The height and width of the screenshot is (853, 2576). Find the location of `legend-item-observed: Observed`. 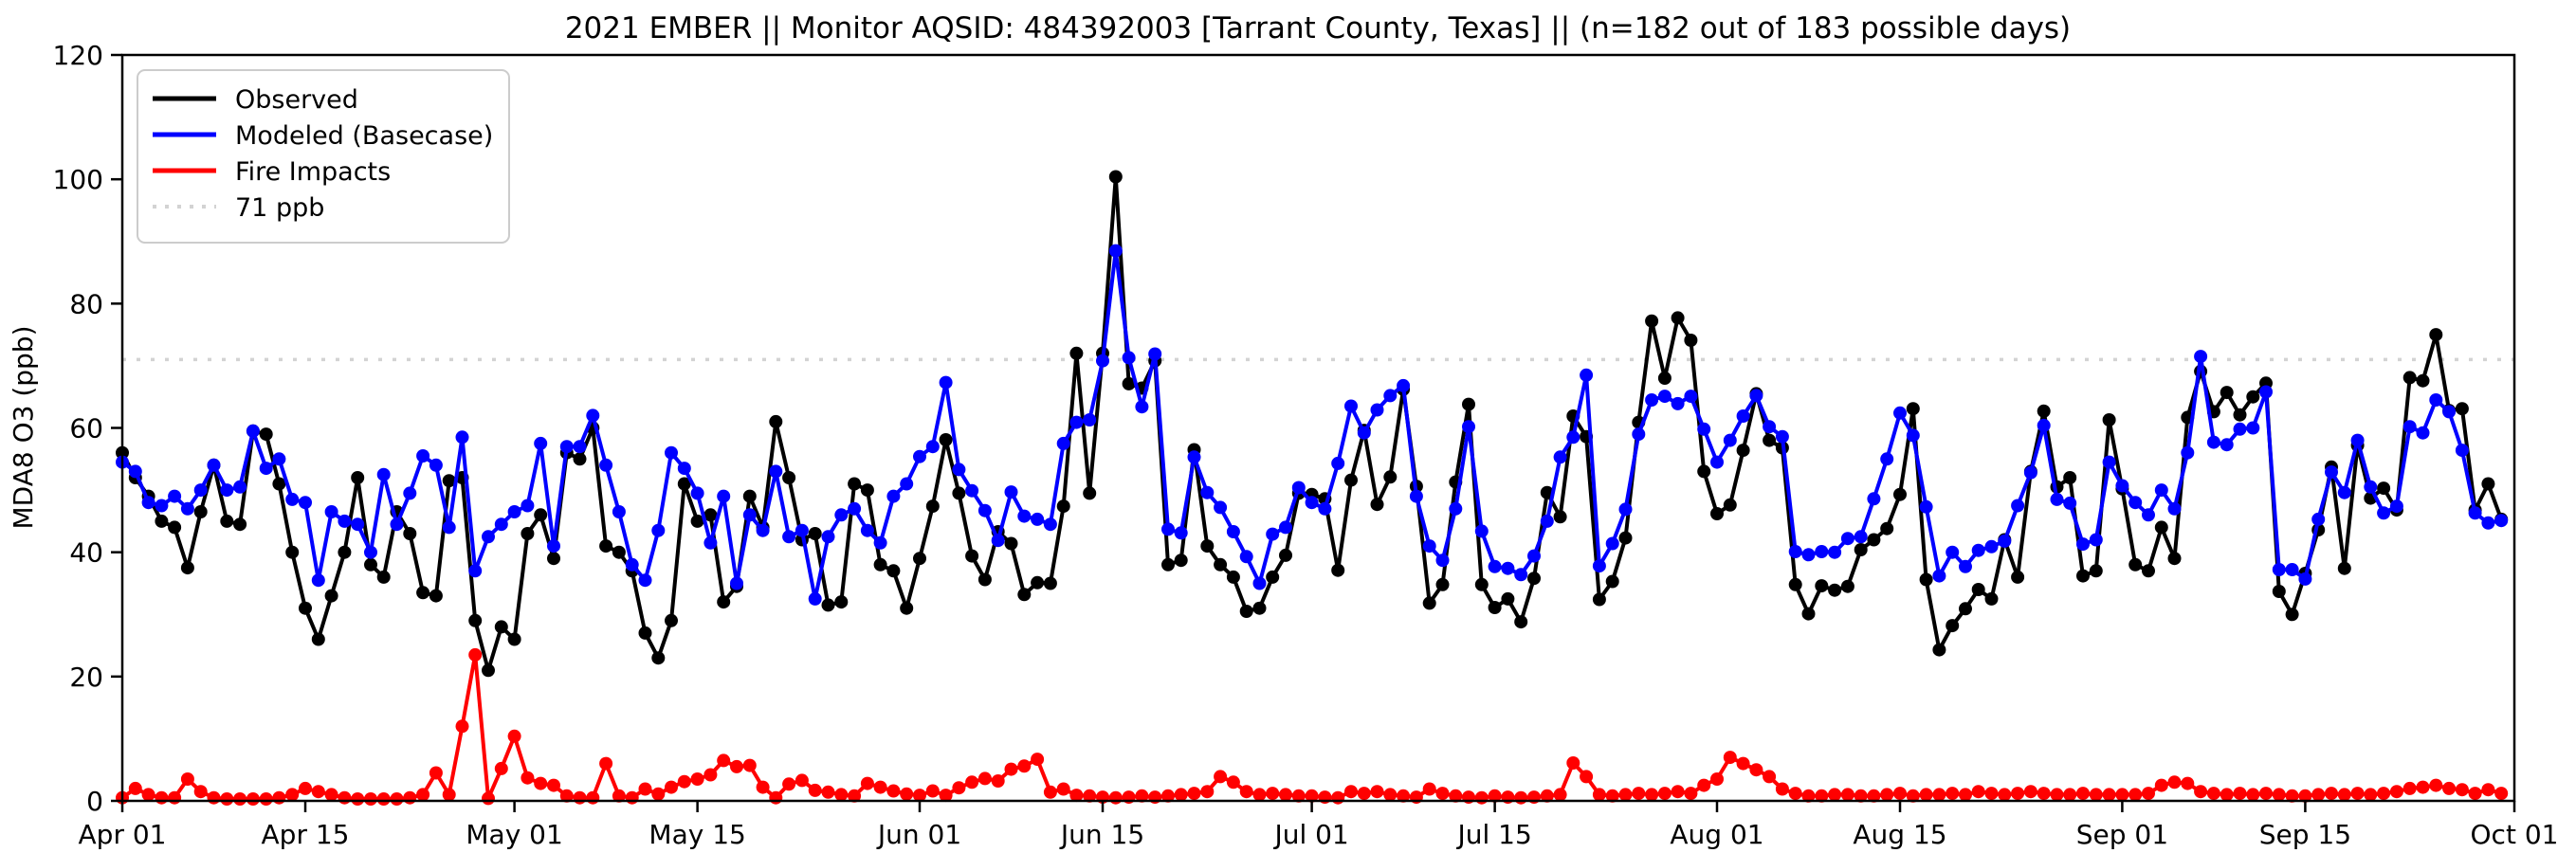

legend-item-observed: Observed is located at coordinates (255, 100).